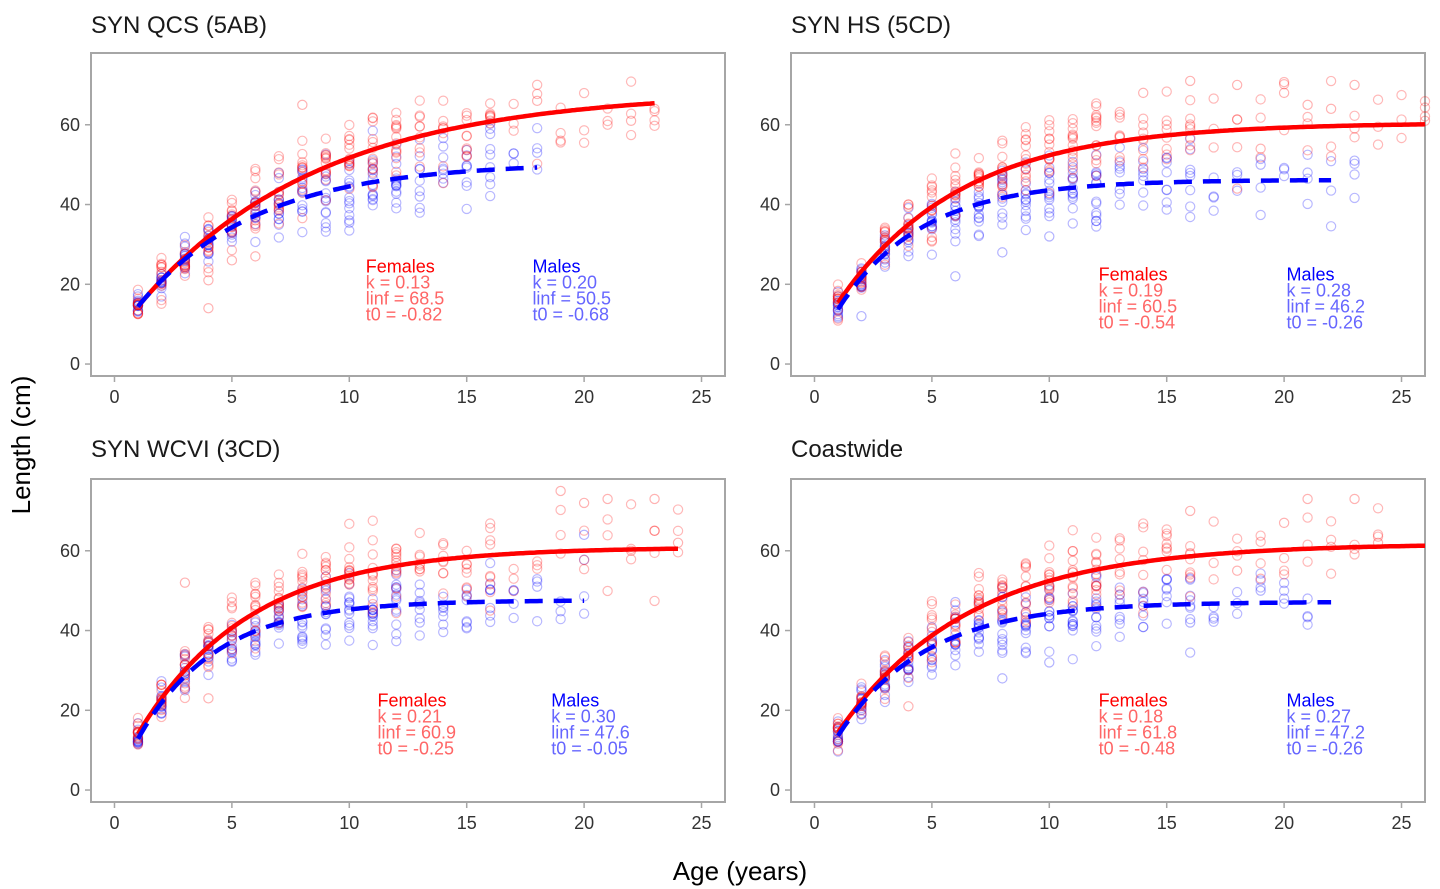 This screenshot has width=1440, height=889. I want to click on x-tick-label: 5, so click(932, 397).